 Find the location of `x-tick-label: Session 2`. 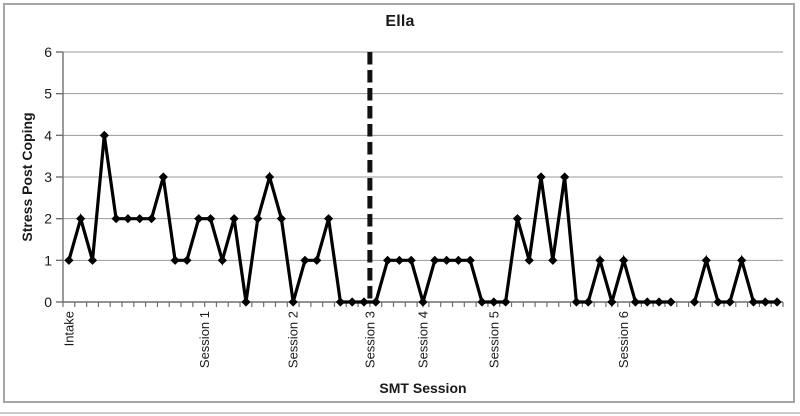

x-tick-label: Session 2 is located at coordinates (293, 339).